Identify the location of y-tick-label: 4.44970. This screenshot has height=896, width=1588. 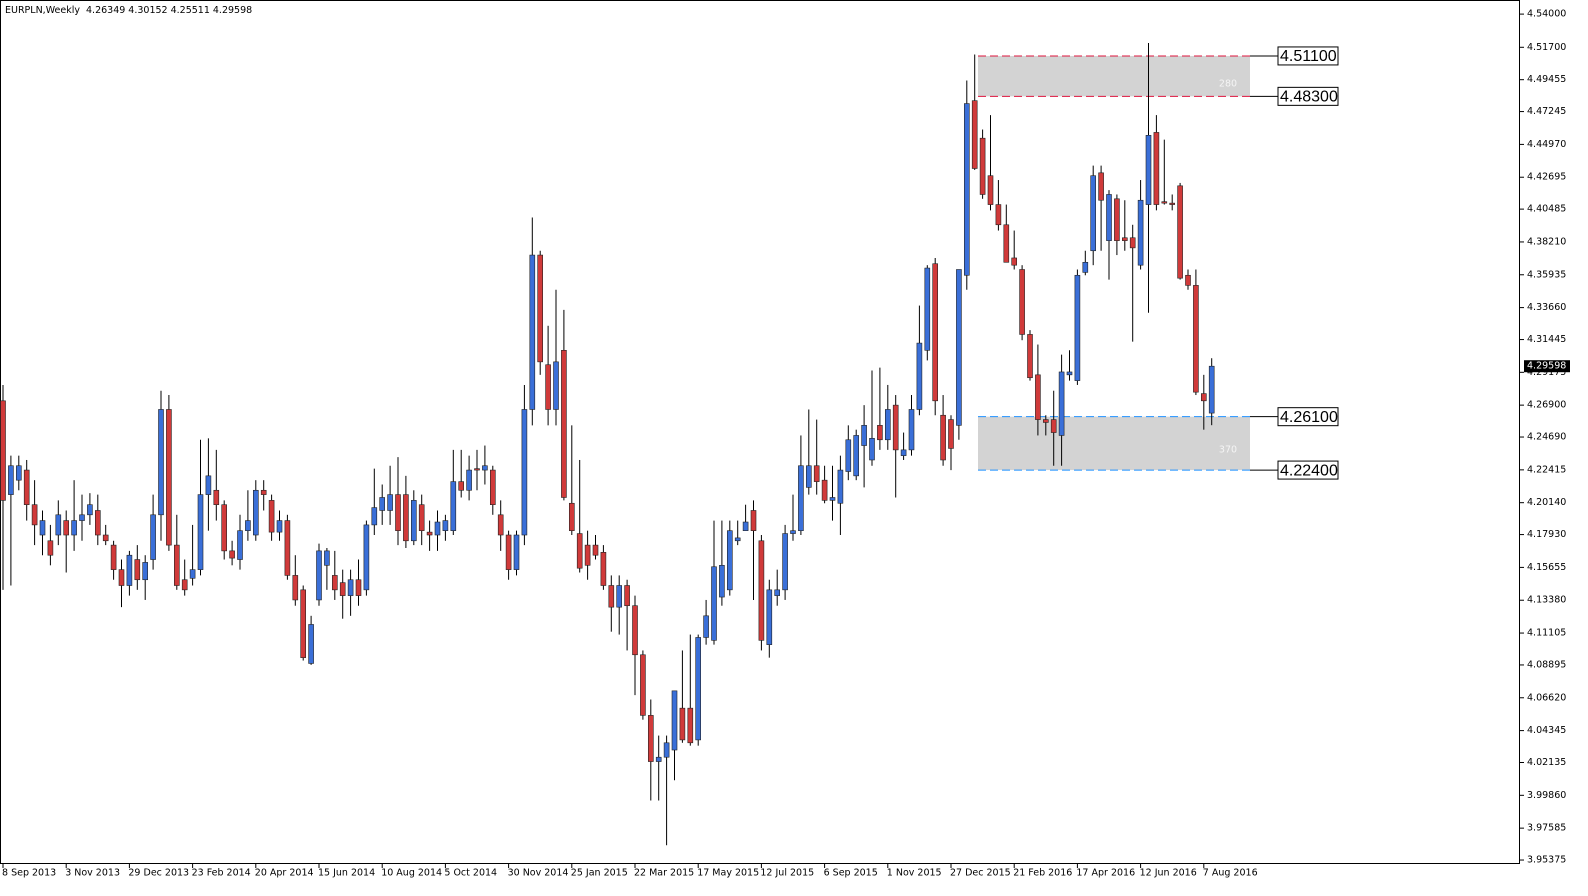
(1546, 144).